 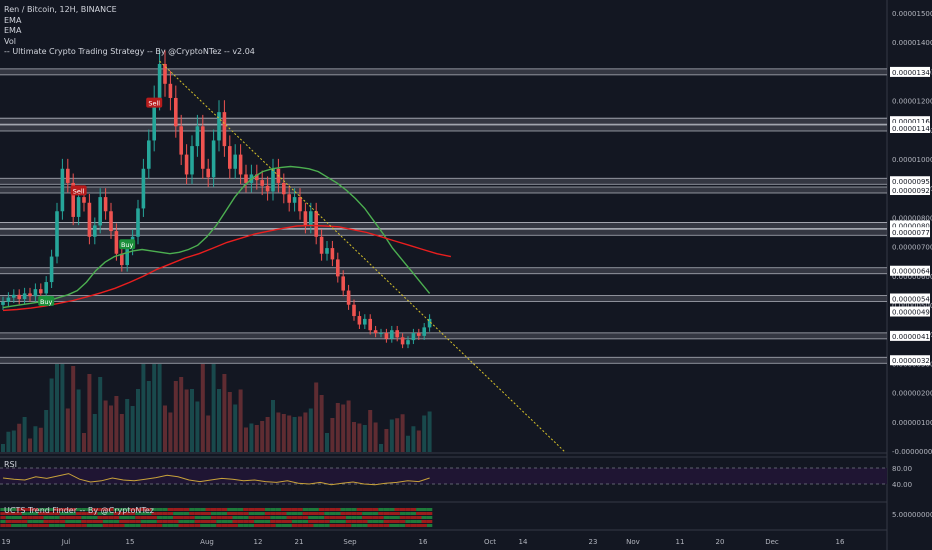 What do you see at coordinates (443, 298) in the screenshot?
I see `level-band` at bounding box center [443, 298].